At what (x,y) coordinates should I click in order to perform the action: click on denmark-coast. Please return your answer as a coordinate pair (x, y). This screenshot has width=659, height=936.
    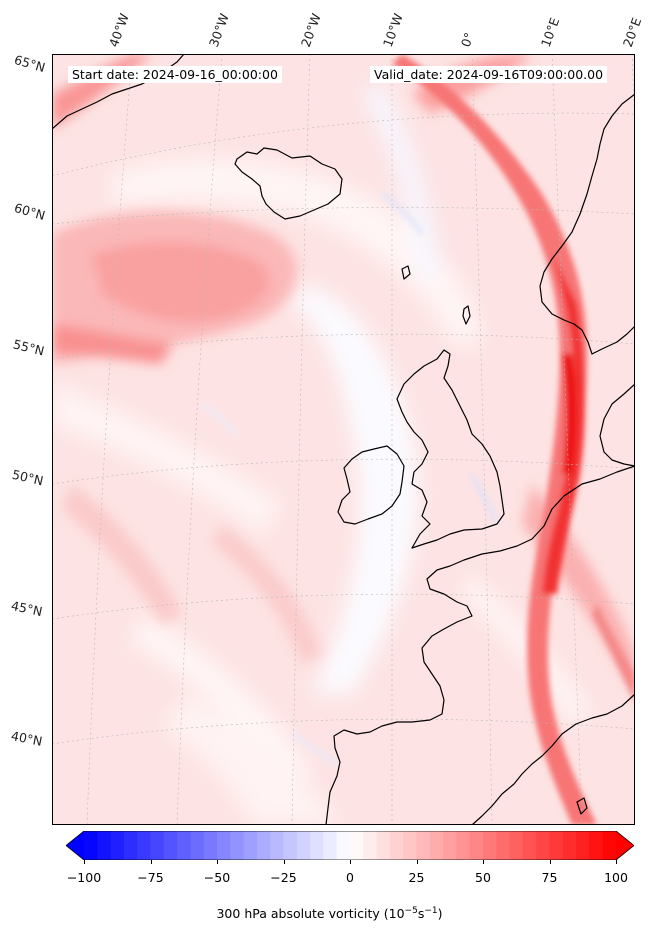
    Looking at the image, I should click on (617, 425).